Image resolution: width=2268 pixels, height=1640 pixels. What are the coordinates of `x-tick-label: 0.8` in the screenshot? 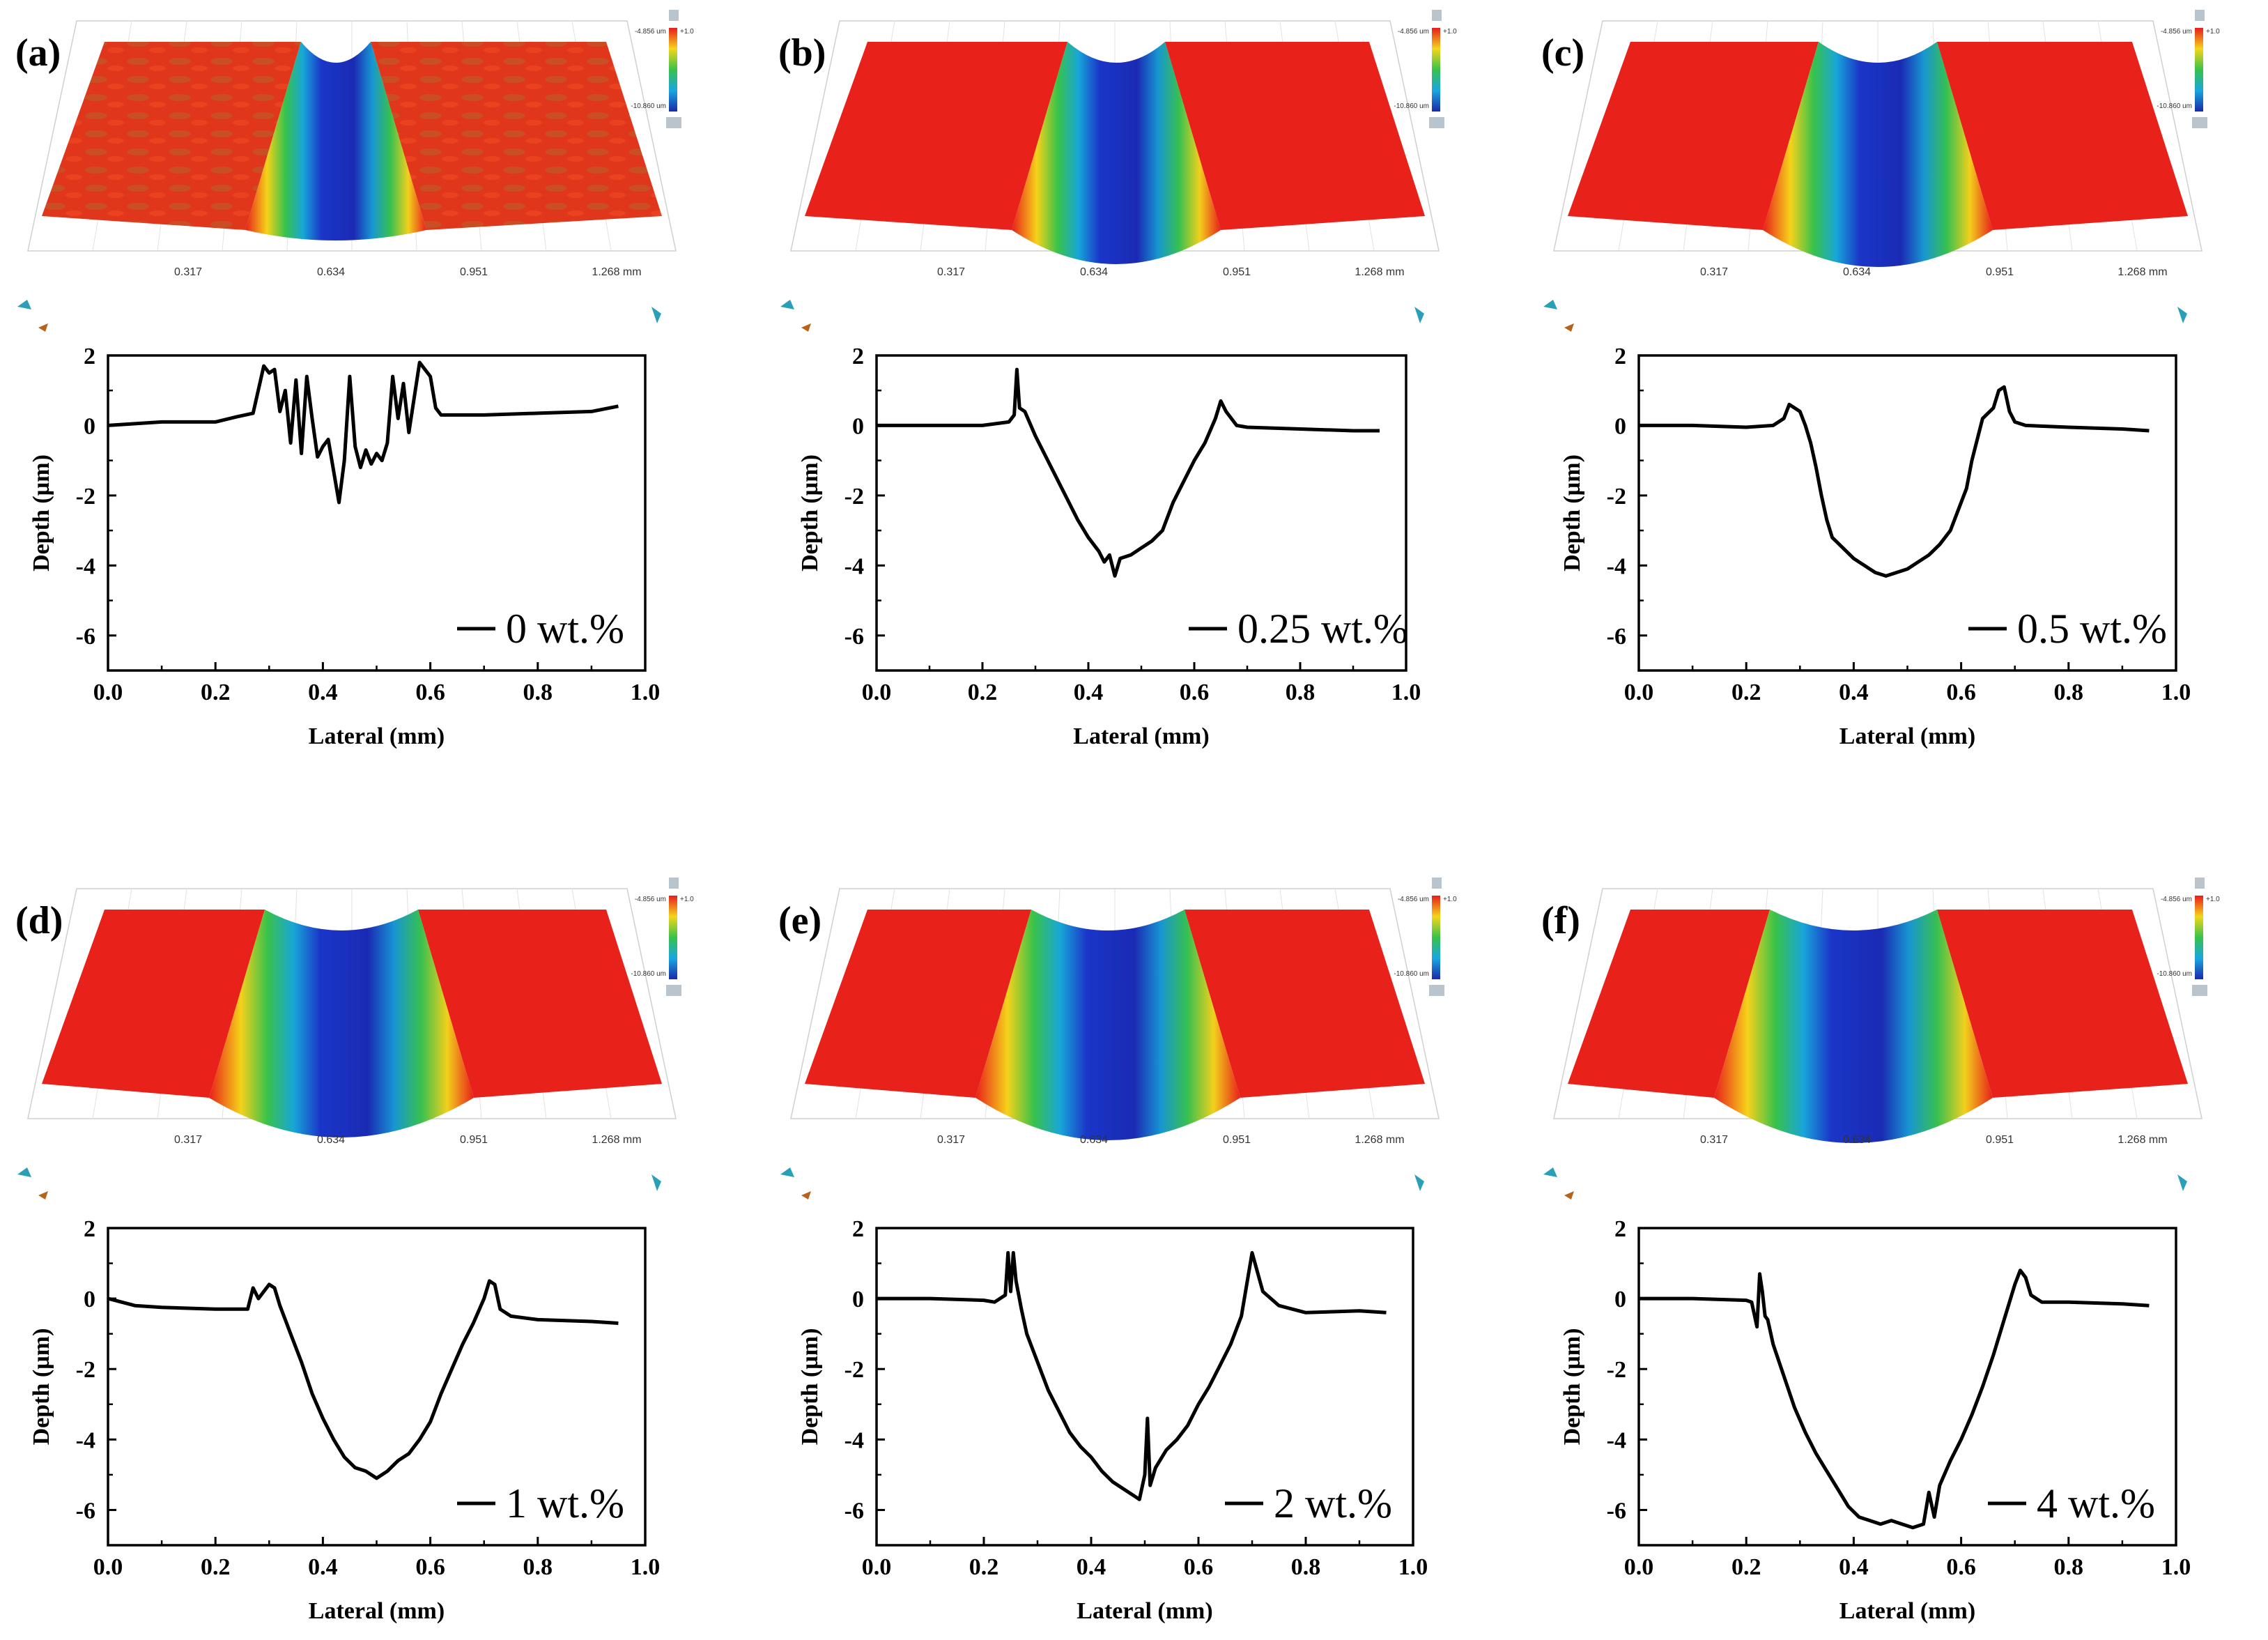 It's located at (538, 692).